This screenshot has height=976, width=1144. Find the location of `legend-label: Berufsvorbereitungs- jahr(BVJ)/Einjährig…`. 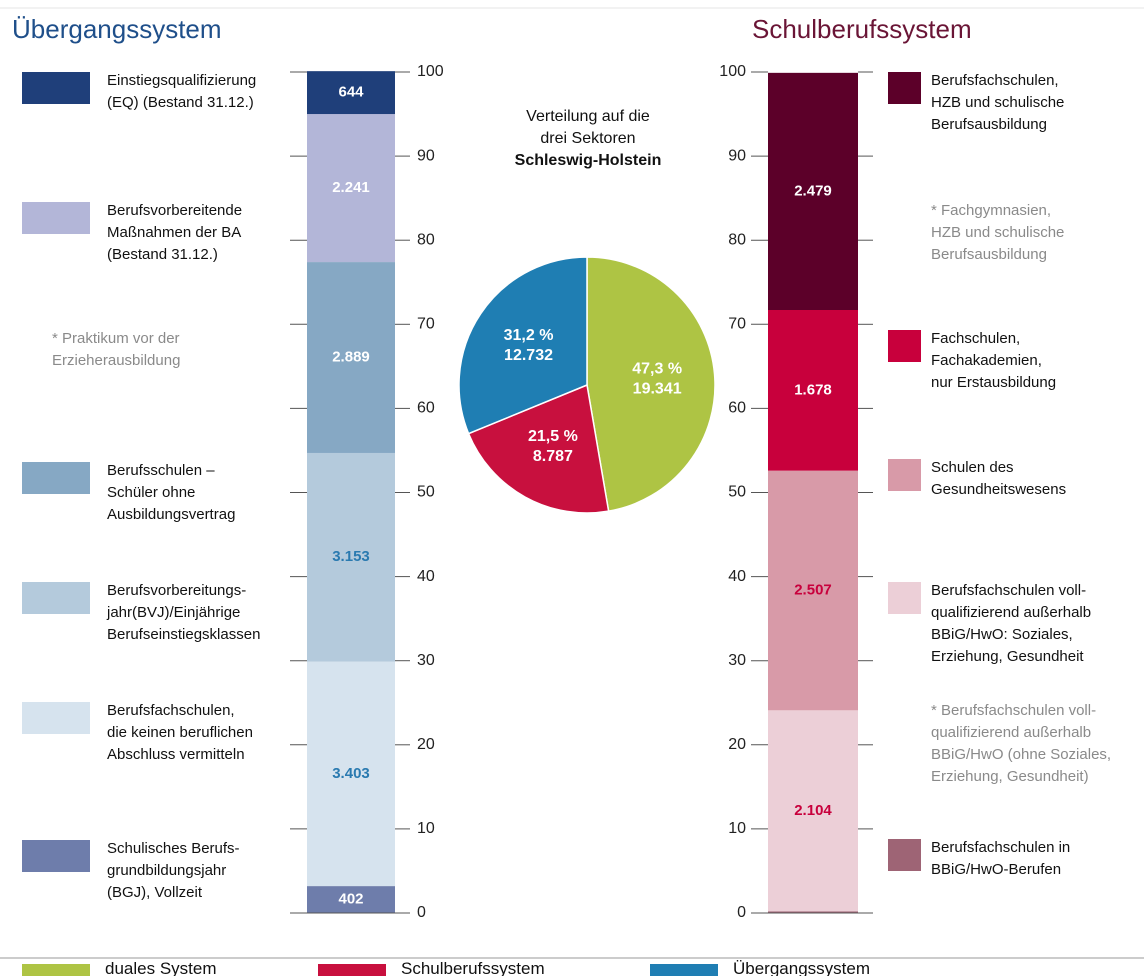

legend-label: Berufsvorbereitungs- jahr(BVJ)/Einjährig… is located at coordinates (184, 612).